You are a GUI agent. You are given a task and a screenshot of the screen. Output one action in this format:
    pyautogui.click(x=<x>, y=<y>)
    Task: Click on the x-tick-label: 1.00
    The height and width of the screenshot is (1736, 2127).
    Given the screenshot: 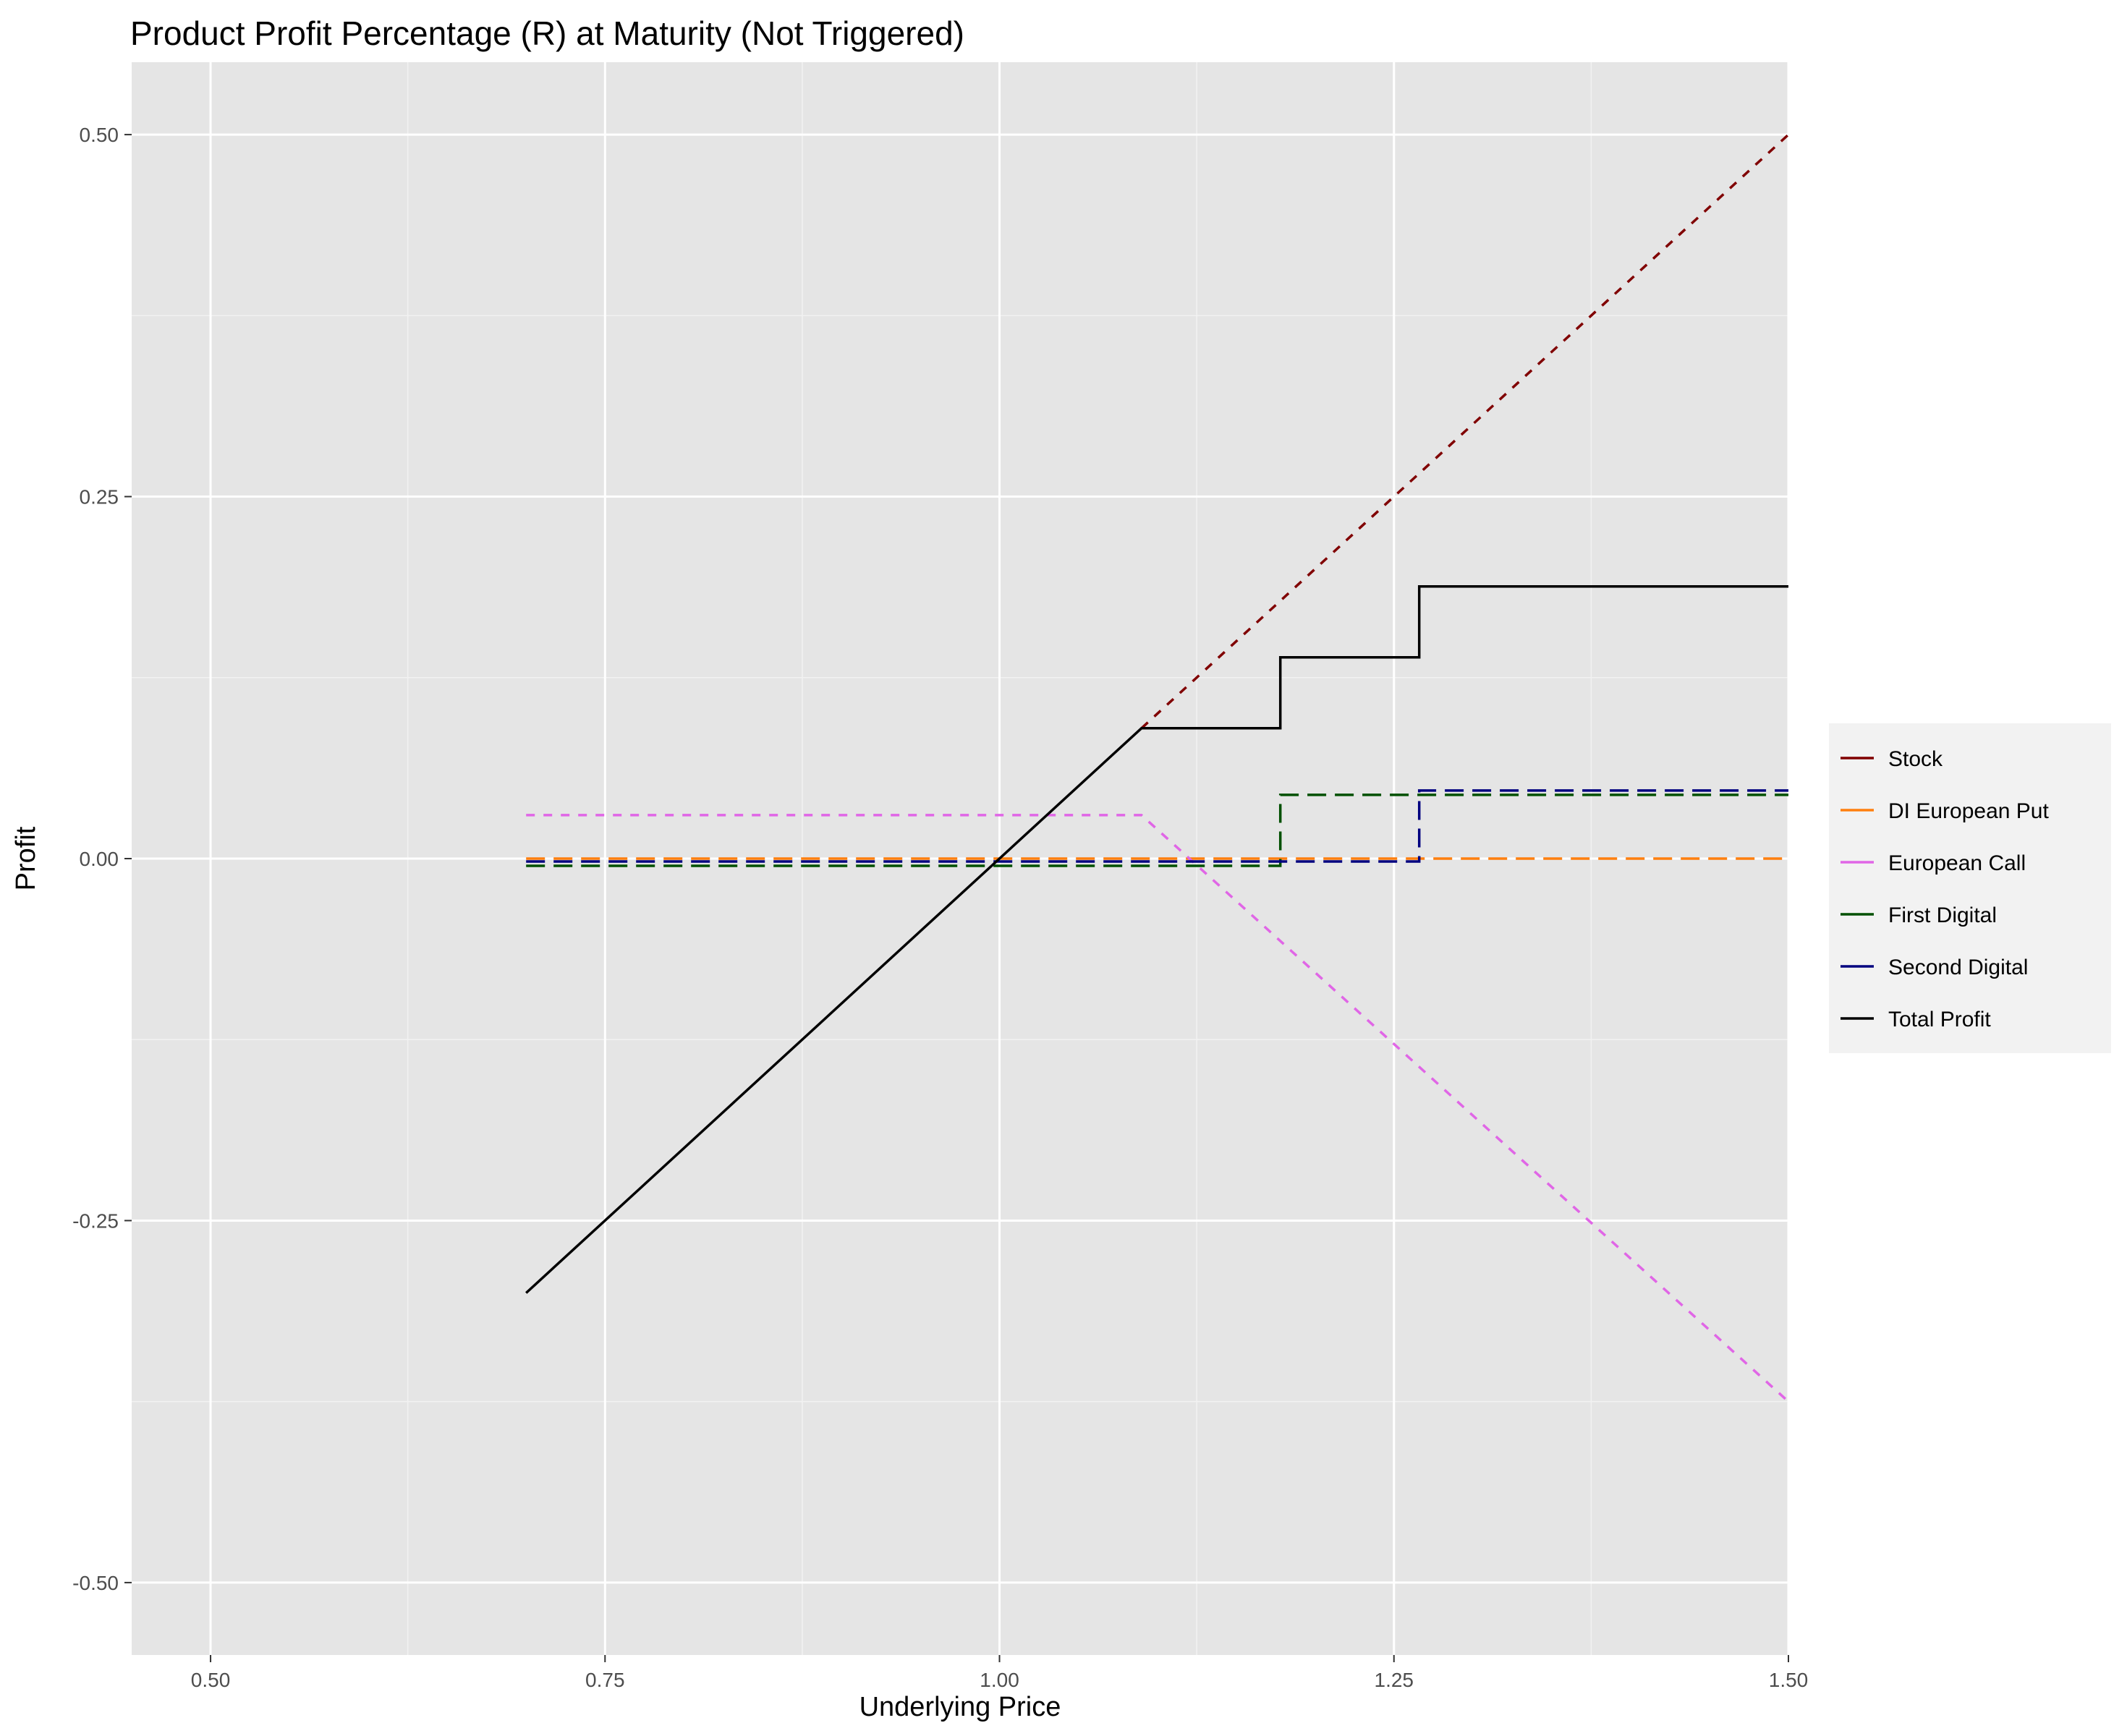 What is the action you would take?
    pyautogui.click(x=999, y=1680)
    